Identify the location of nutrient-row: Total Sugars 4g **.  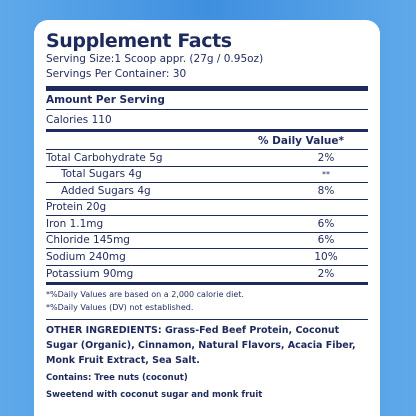
(207, 175).